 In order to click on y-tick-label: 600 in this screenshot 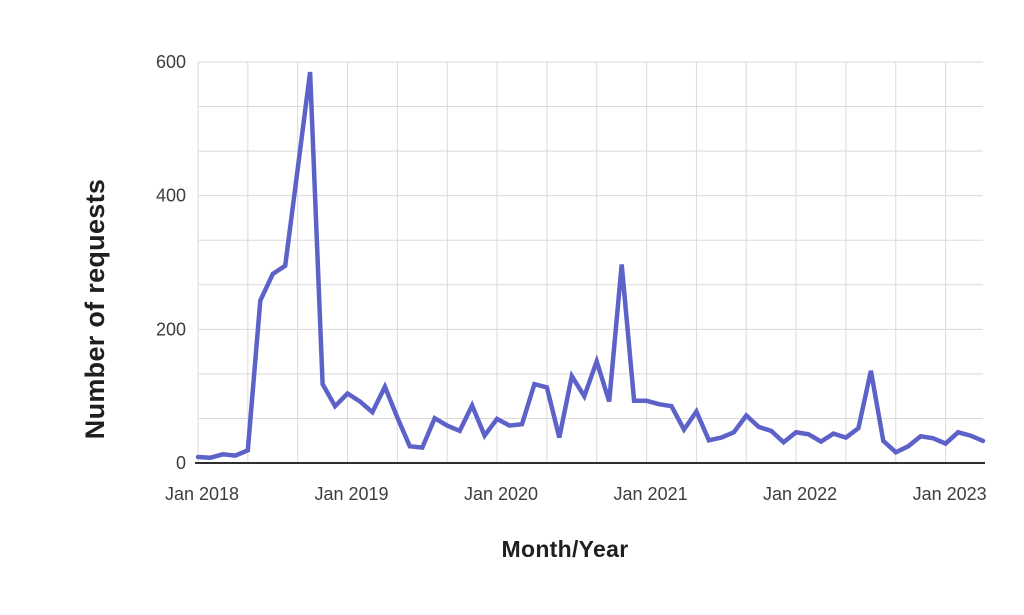, I will do `click(171, 62)`.